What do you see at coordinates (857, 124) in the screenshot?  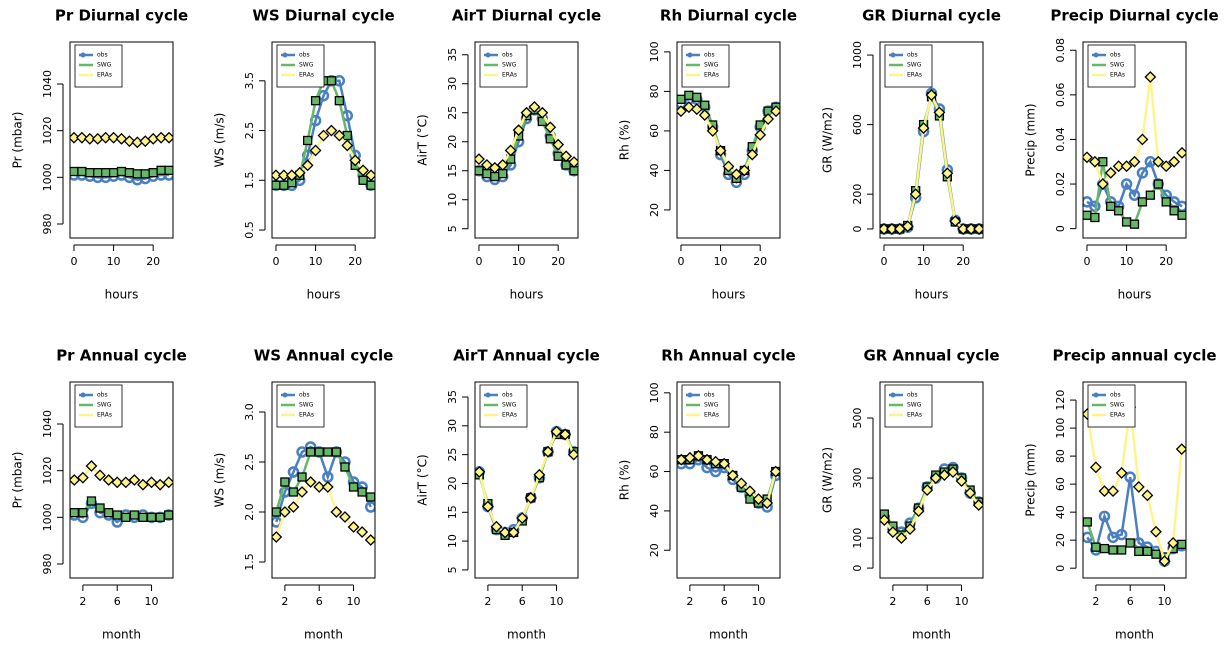 I see `y-tick-label: 600` at bounding box center [857, 124].